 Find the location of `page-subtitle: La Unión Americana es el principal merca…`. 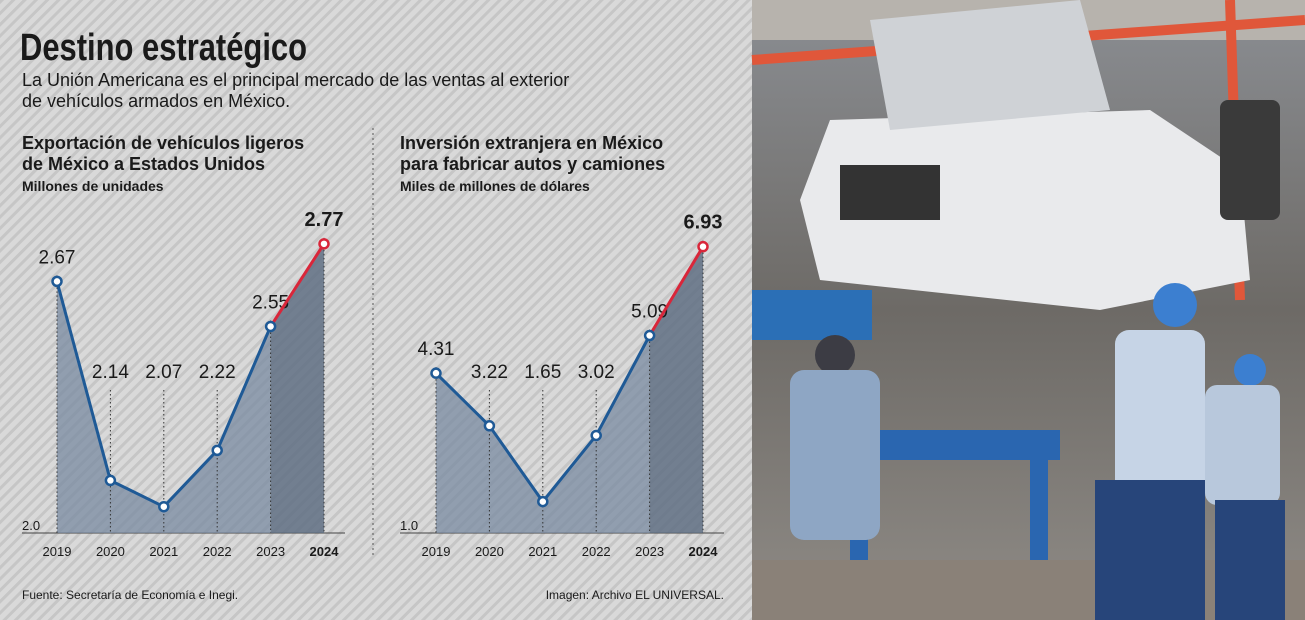

page-subtitle: La Unión Americana es el principal merca… is located at coordinates (295, 80).